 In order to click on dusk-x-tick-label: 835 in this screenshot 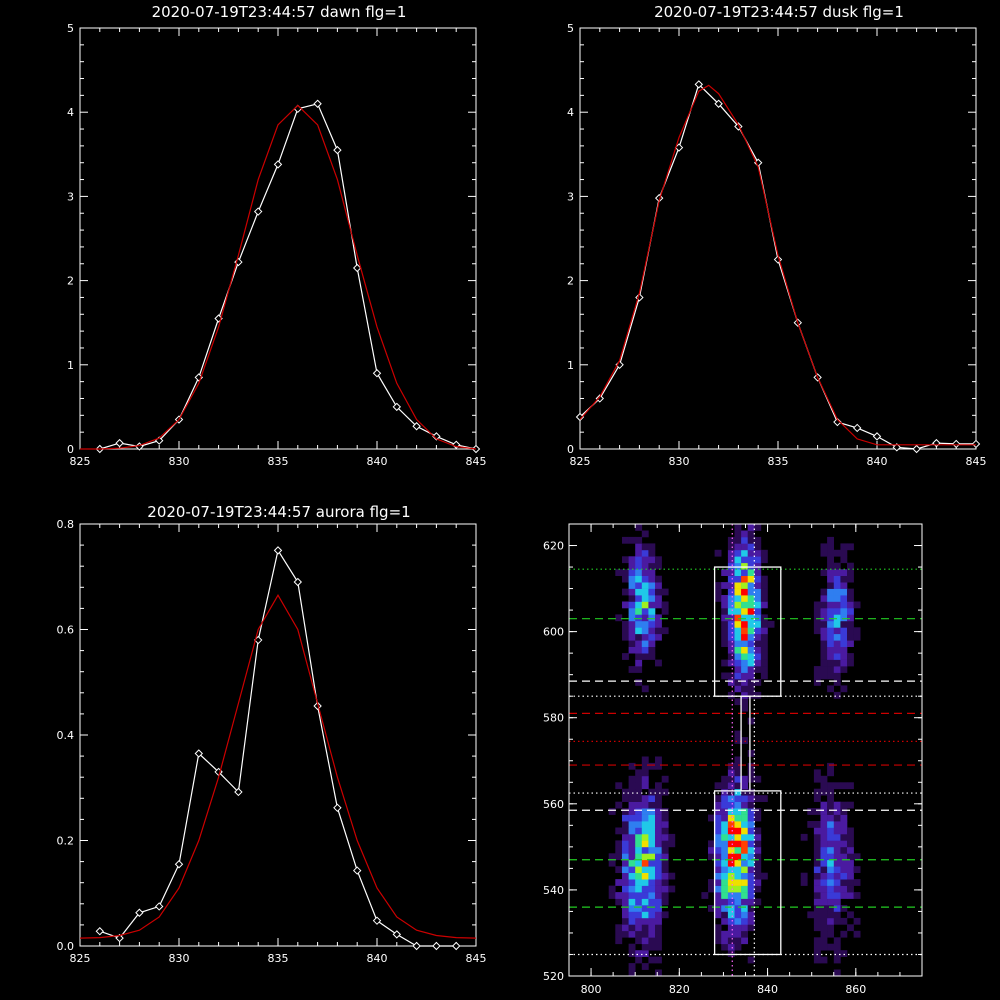, I will do `click(778, 461)`.